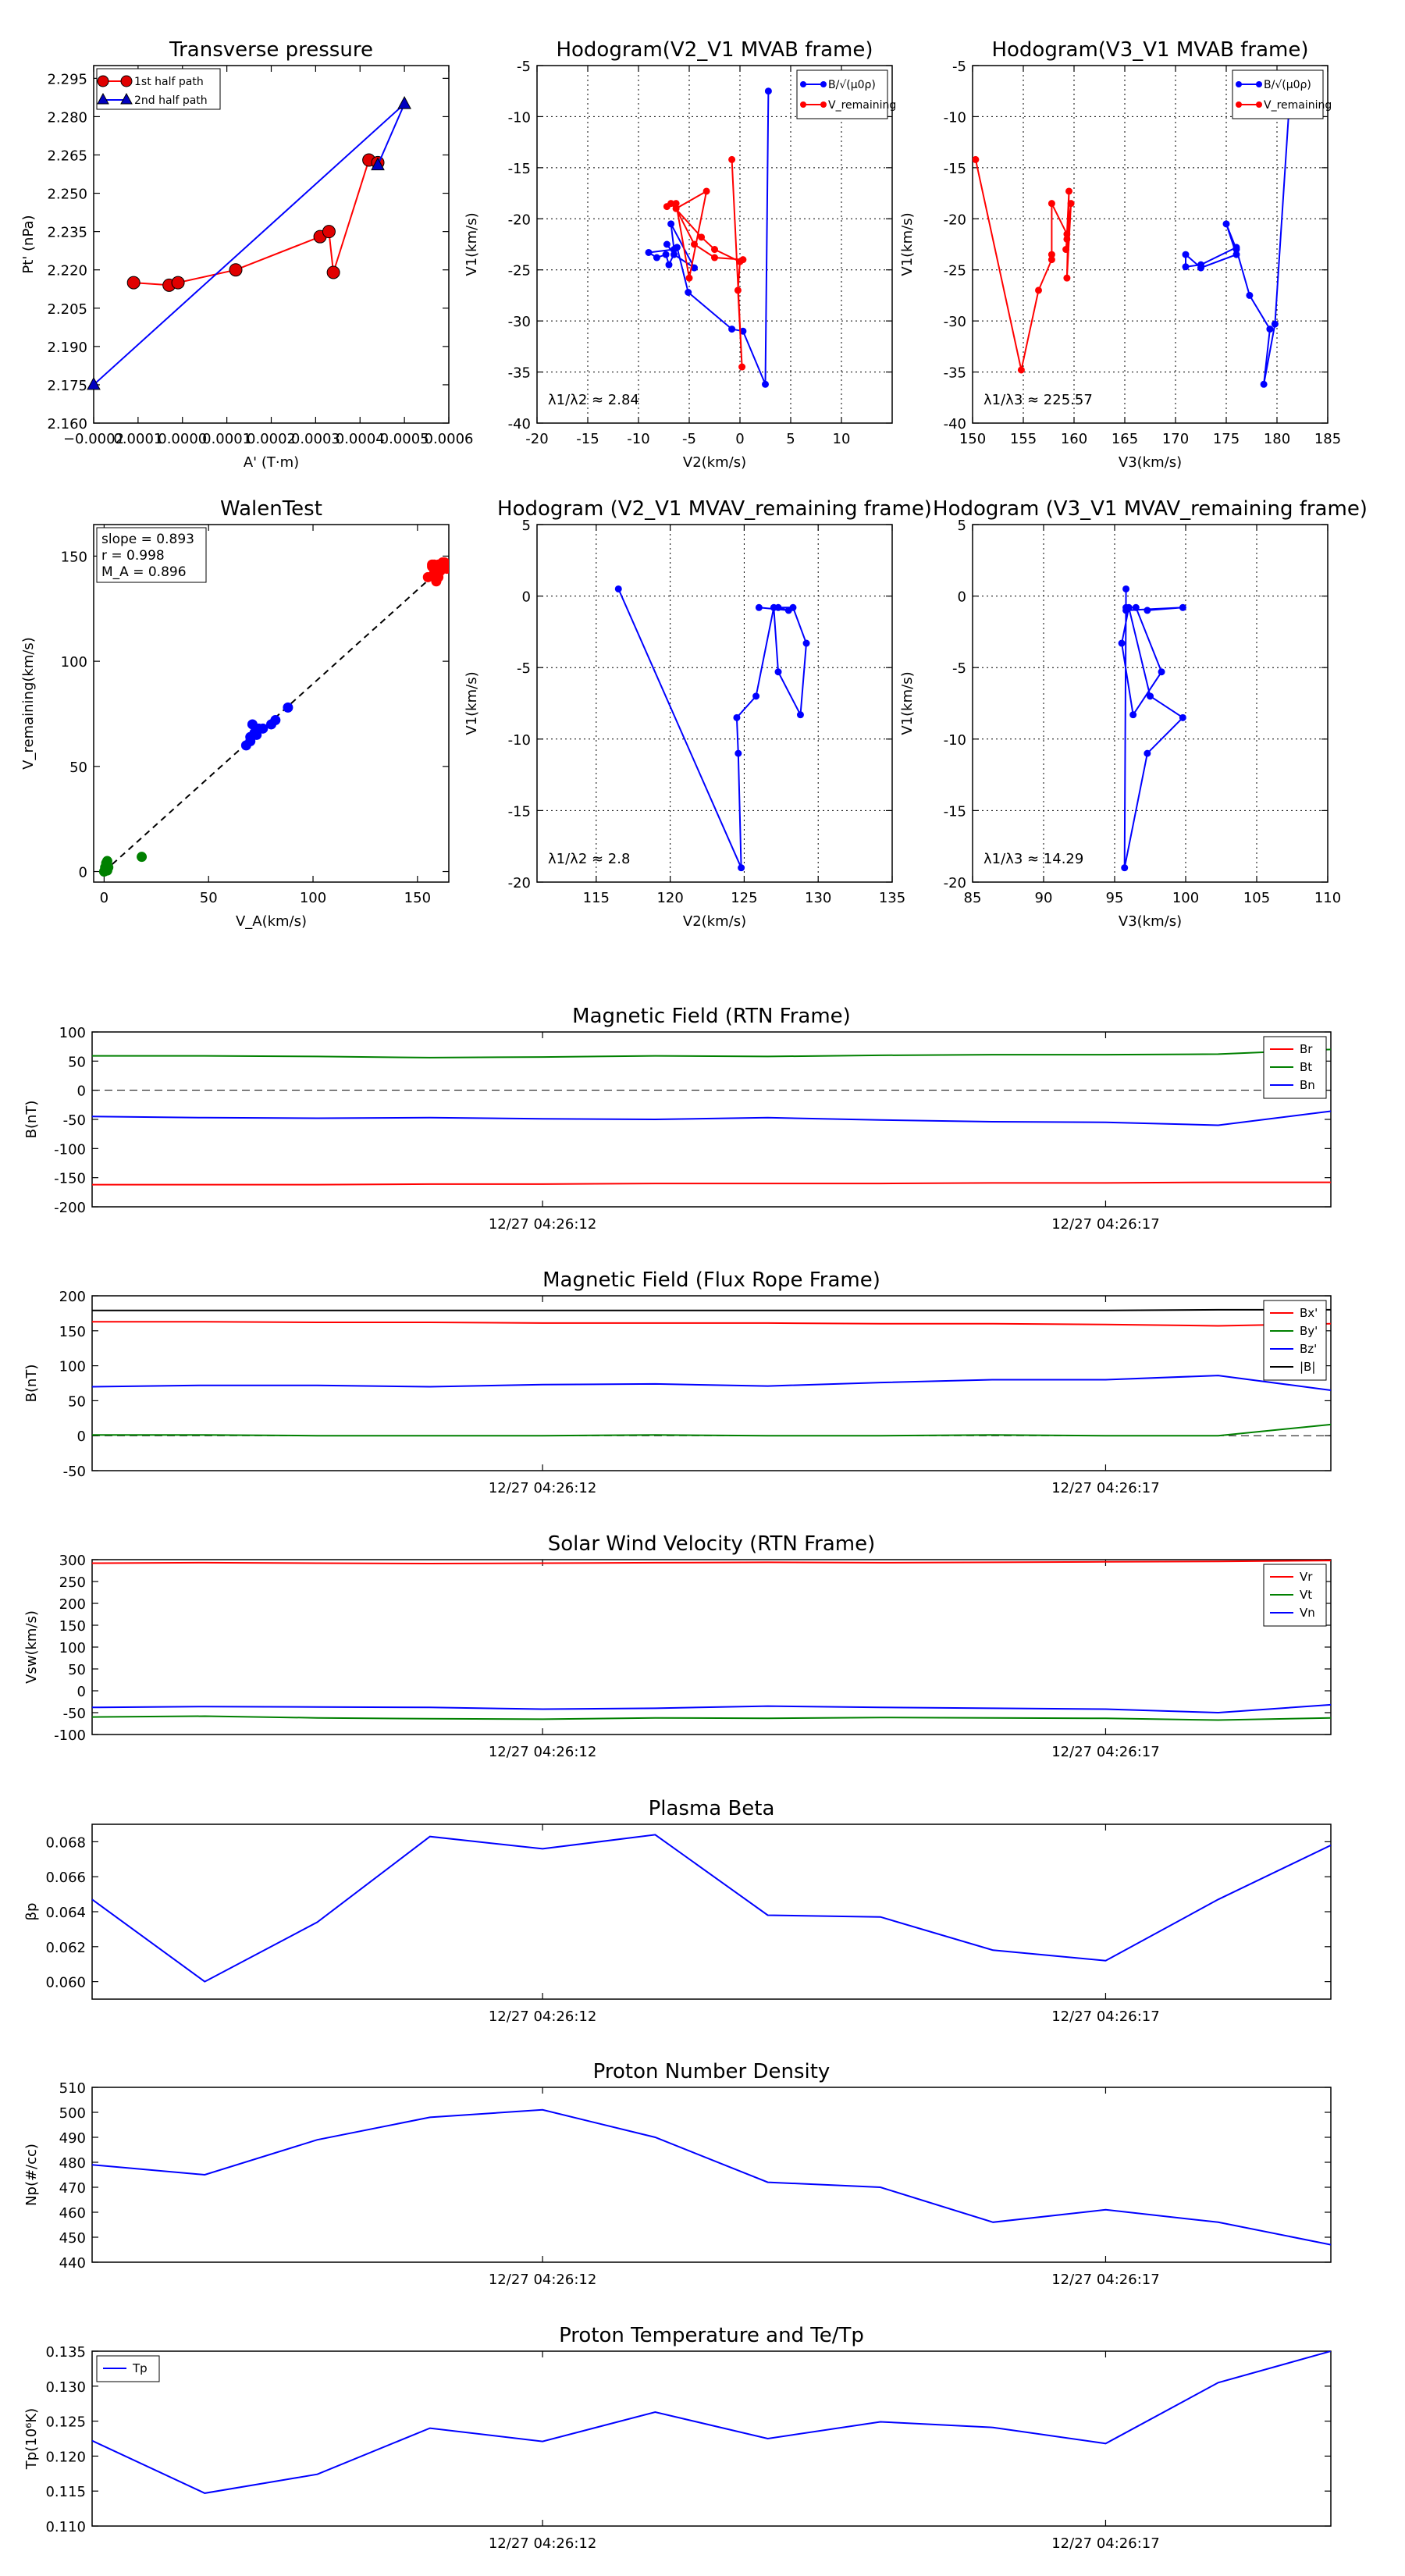  What do you see at coordinates (32, 1647) in the screenshot?
I see `y-axis-label: Vsw(km/s)` at bounding box center [32, 1647].